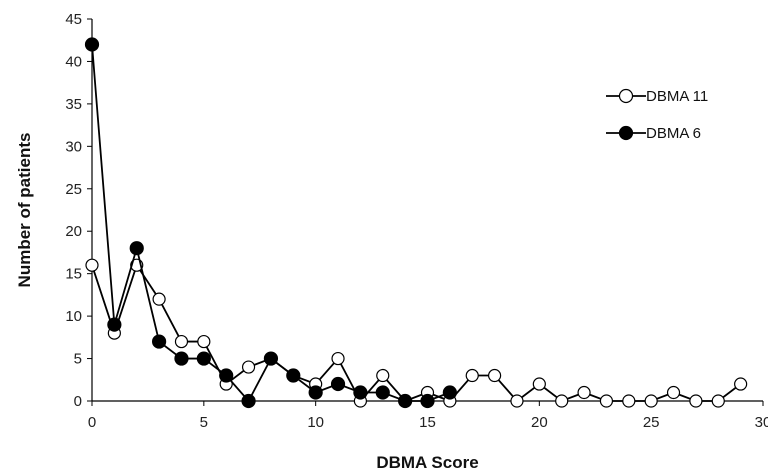 The width and height of the screenshot is (768, 476). What do you see at coordinates (92, 422) in the screenshot?
I see `x-tick-label: 0` at bounding box center [92, 422].